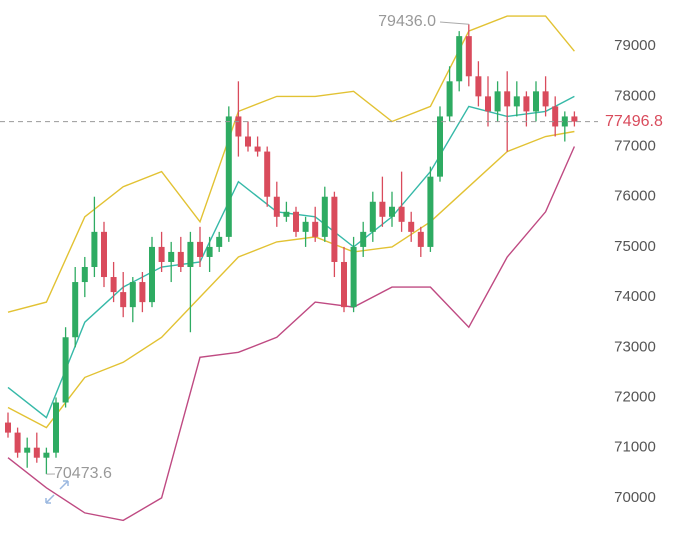  What do you see at coordinates (635, 146) in the screenshot?
I see `y-tick-label: 77000` at bounding box center [635, 146].